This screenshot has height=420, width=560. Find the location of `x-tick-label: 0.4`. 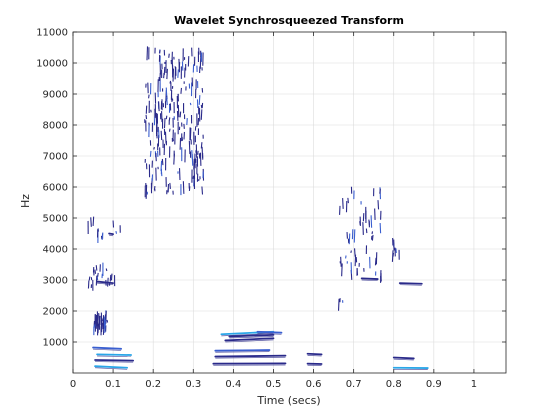

x-tick-label: 0.4 is located at coordinates (233, 384).